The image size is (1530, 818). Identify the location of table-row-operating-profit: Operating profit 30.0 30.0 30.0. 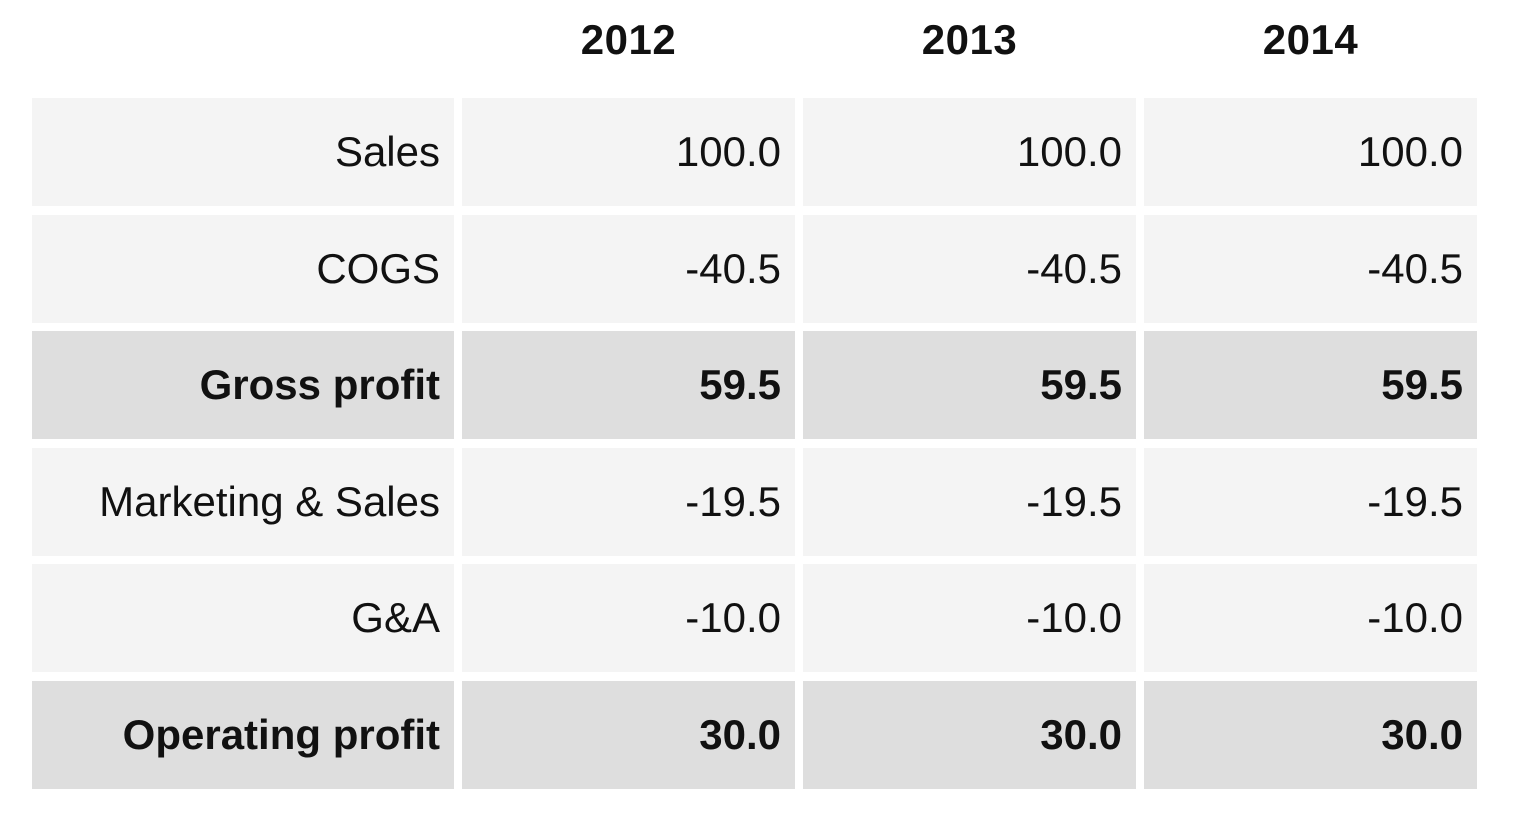
(754, 734).